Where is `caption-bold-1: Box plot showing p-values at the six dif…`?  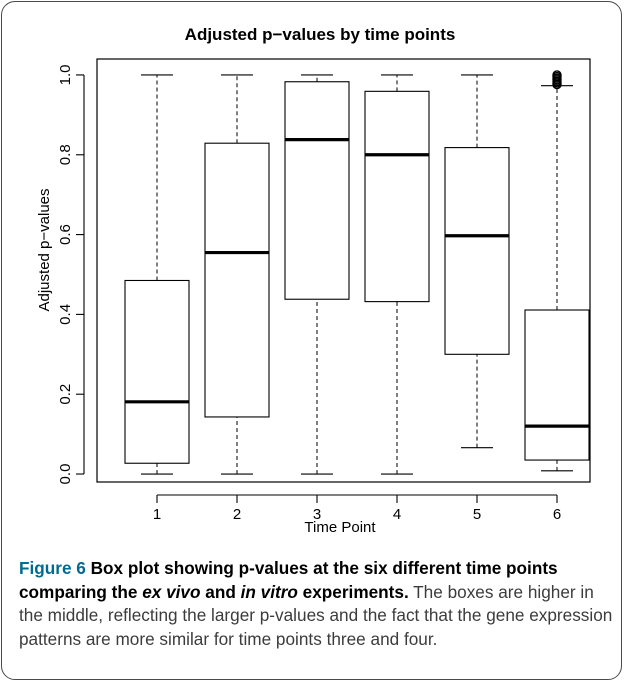
caption-bold-1: Box plot showing p-values at the six dif… is located at coordinates (288, 580).